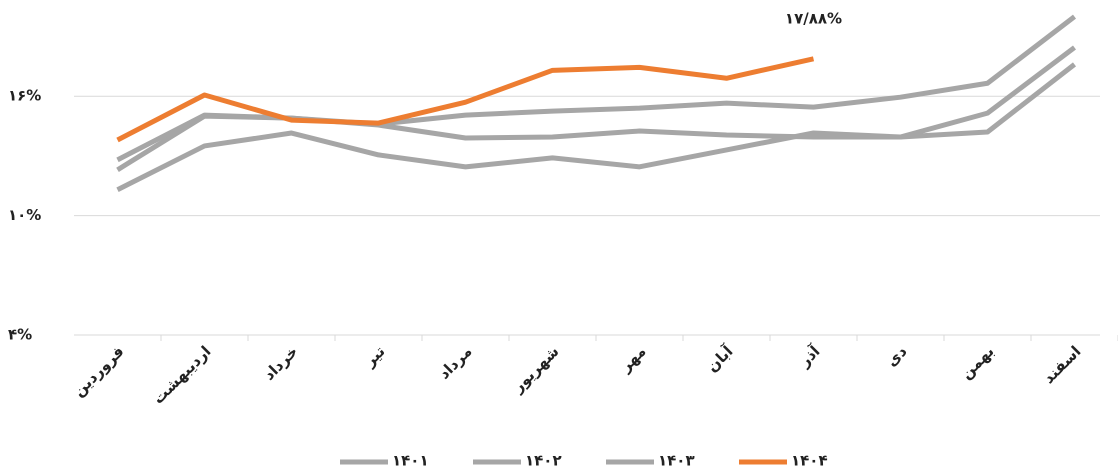 The image size is (1118, 470). What do you see at coordinates (720, 359) in the screenshot?
I see `x-tick-label: آبان` at bounding box center [720, 359].